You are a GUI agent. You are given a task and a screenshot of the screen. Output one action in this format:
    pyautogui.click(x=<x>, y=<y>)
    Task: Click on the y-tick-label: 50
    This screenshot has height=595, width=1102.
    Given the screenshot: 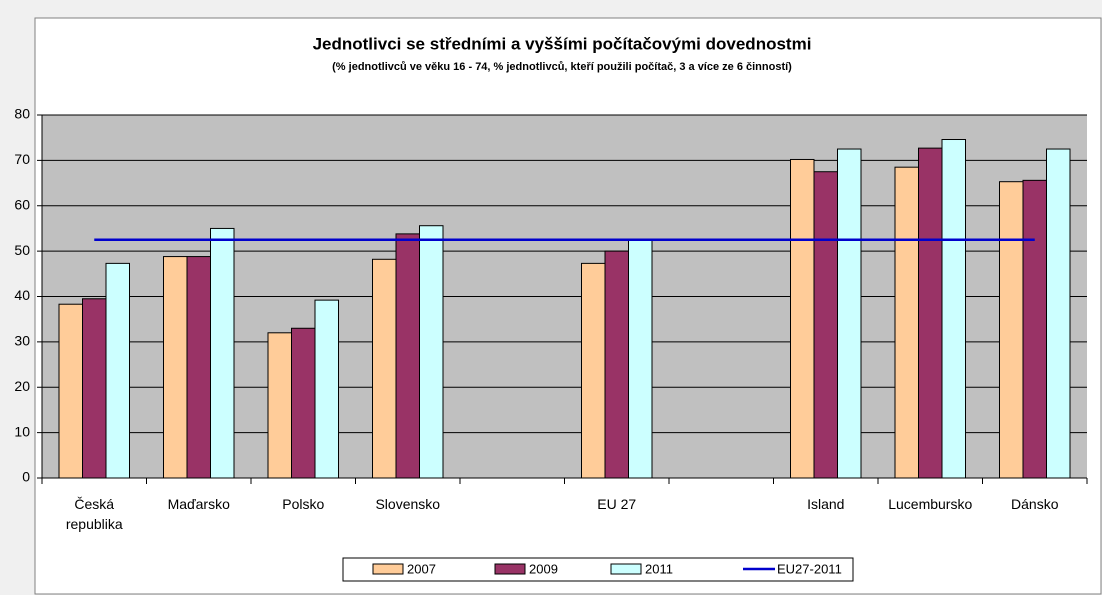 What is the action you would take?
    pyautogui.click(x=22, y=250)
    